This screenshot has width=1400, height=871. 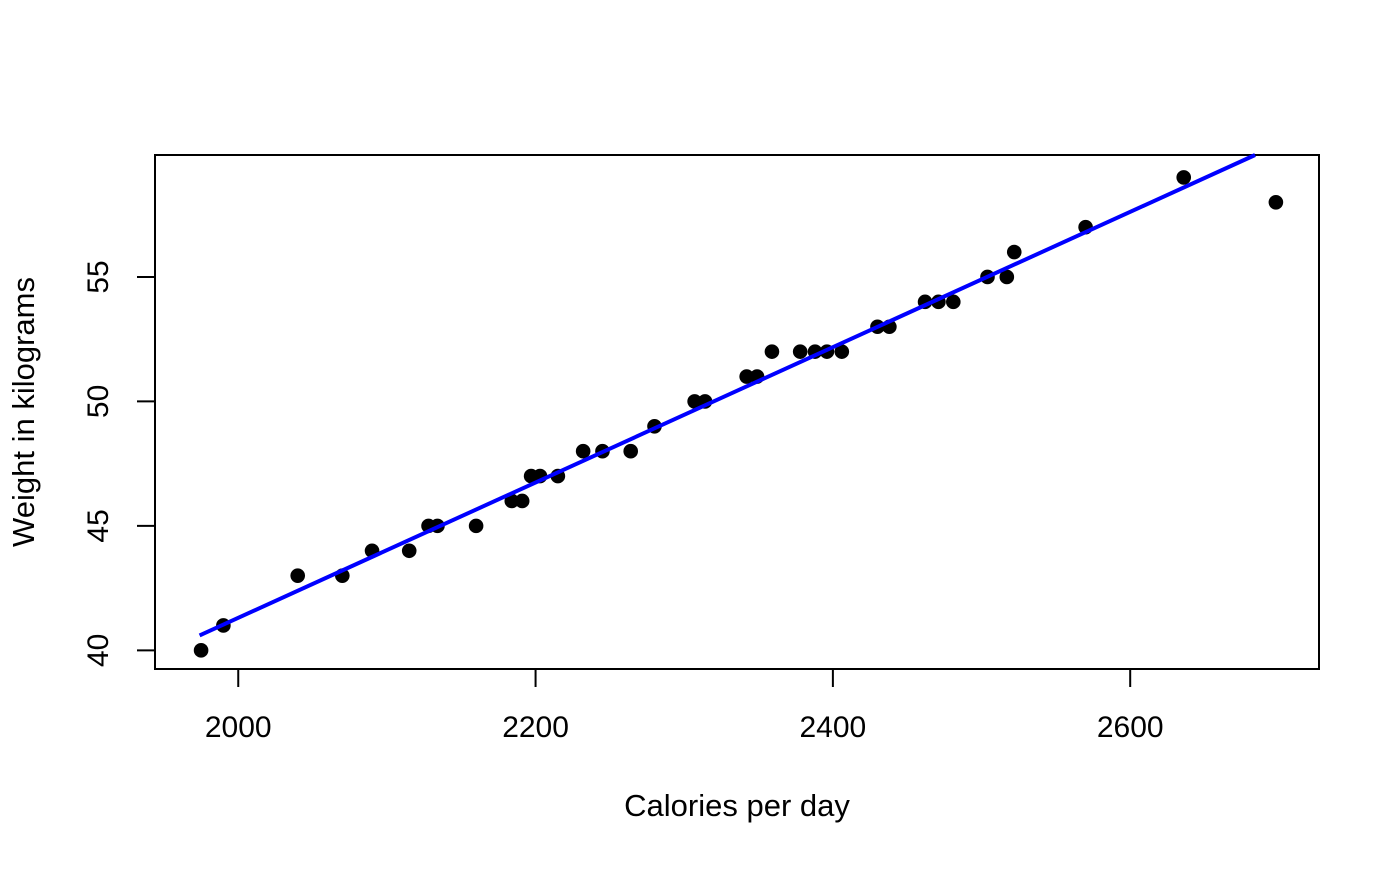 What do you see at coordinates (98, 401) in the screenshot?
I see `y-tick-label: 50` at bounding box center [98, 401].